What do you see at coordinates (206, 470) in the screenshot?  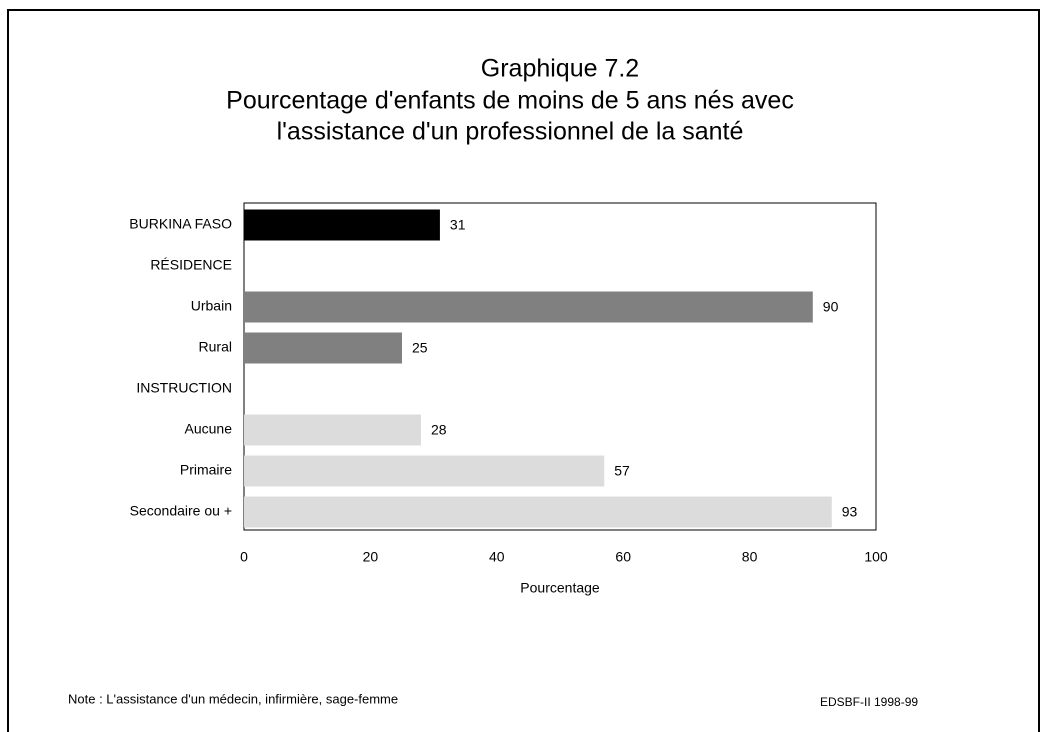 I see `y-tick-label: Primaire` at bounding box center [206, 470].